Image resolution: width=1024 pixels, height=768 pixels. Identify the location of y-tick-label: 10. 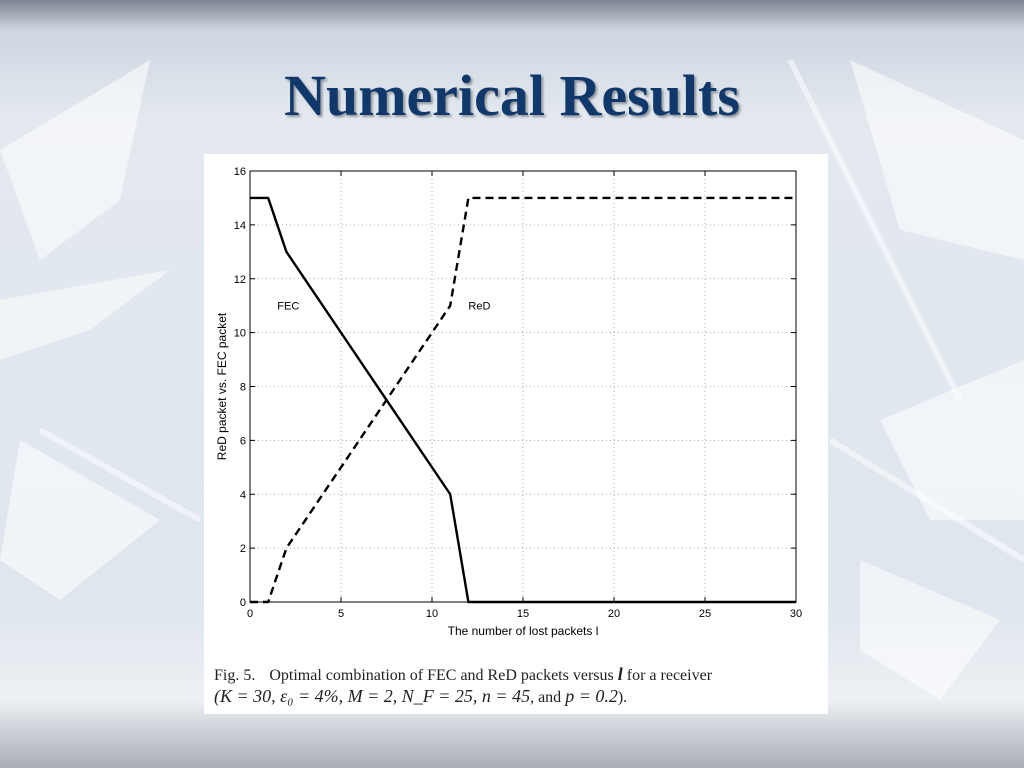
(240, 334).